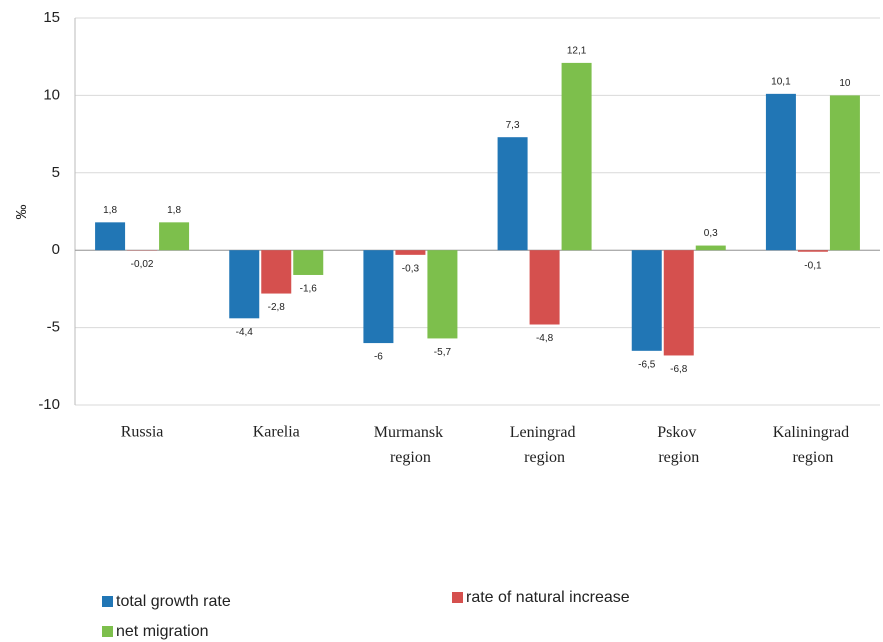 Image resolution: width=883 pixels, height=642 pixels. I want to click on value-label: -1,6, so click(309, 289).